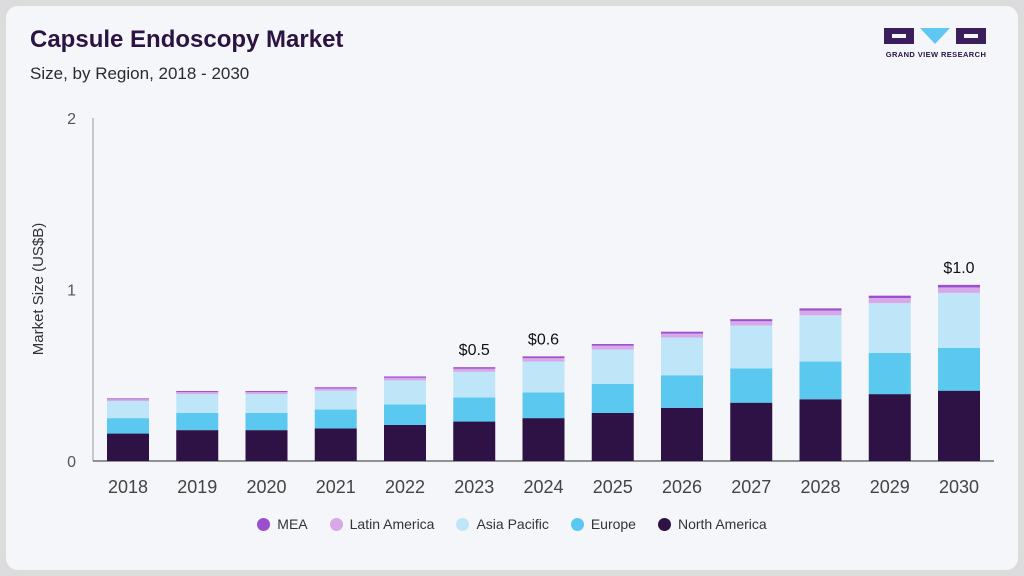  What do you see at coordinates (613, 524) in the screenshot?
I see `legend-label: Europe` at bounding box center [613, 524].